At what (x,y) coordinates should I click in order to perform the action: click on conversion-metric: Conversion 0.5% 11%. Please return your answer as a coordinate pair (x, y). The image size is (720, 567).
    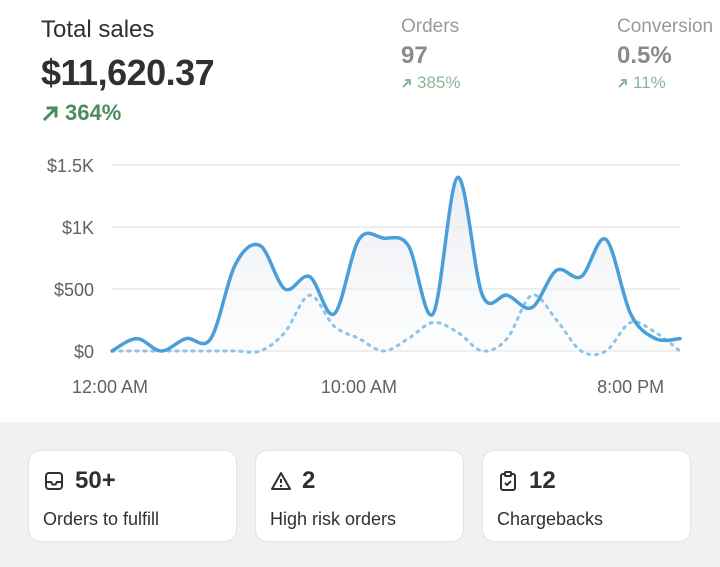
    Looking at the image, I should click on (665, 54).